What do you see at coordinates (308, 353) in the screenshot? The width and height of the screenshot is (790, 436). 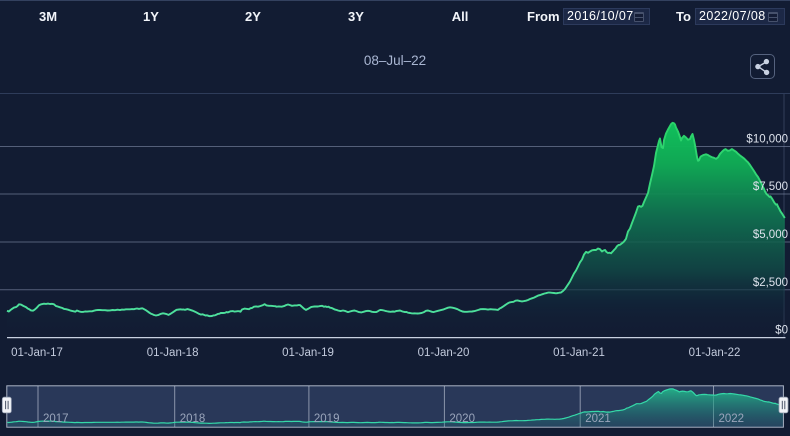 I see `svg-text: 01-Jan-19` at bounding box center [308, 353].